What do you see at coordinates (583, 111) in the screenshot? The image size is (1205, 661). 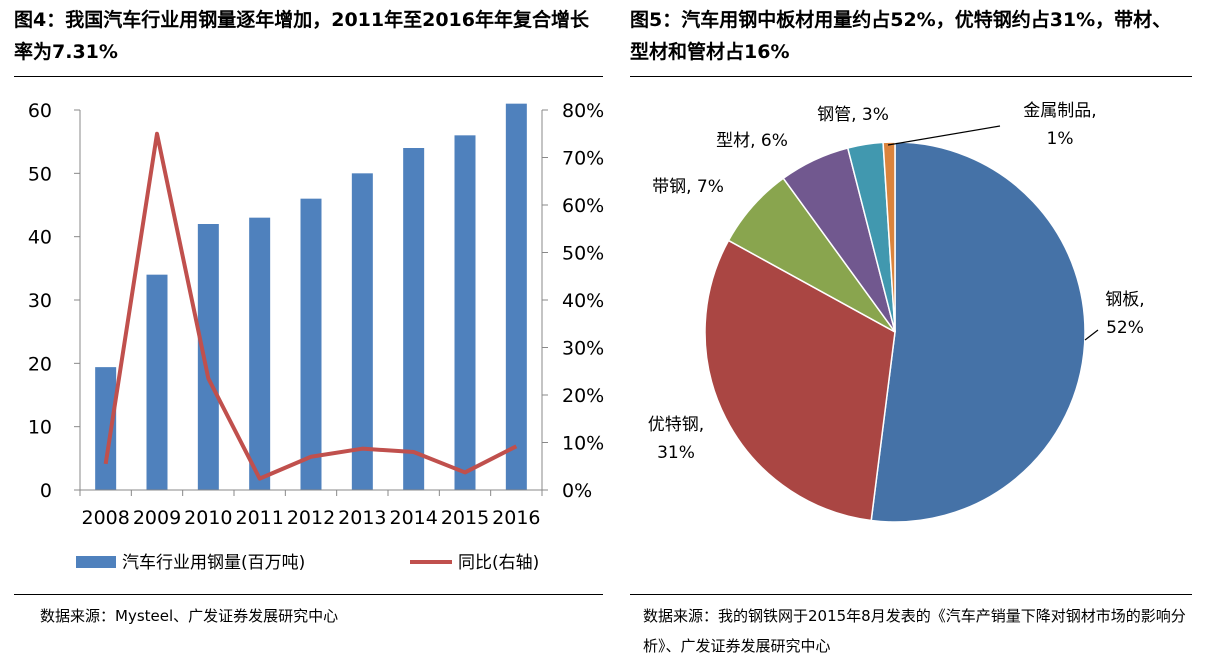 I see `right-tick-label: 80%` at bounding box center [583, 111].